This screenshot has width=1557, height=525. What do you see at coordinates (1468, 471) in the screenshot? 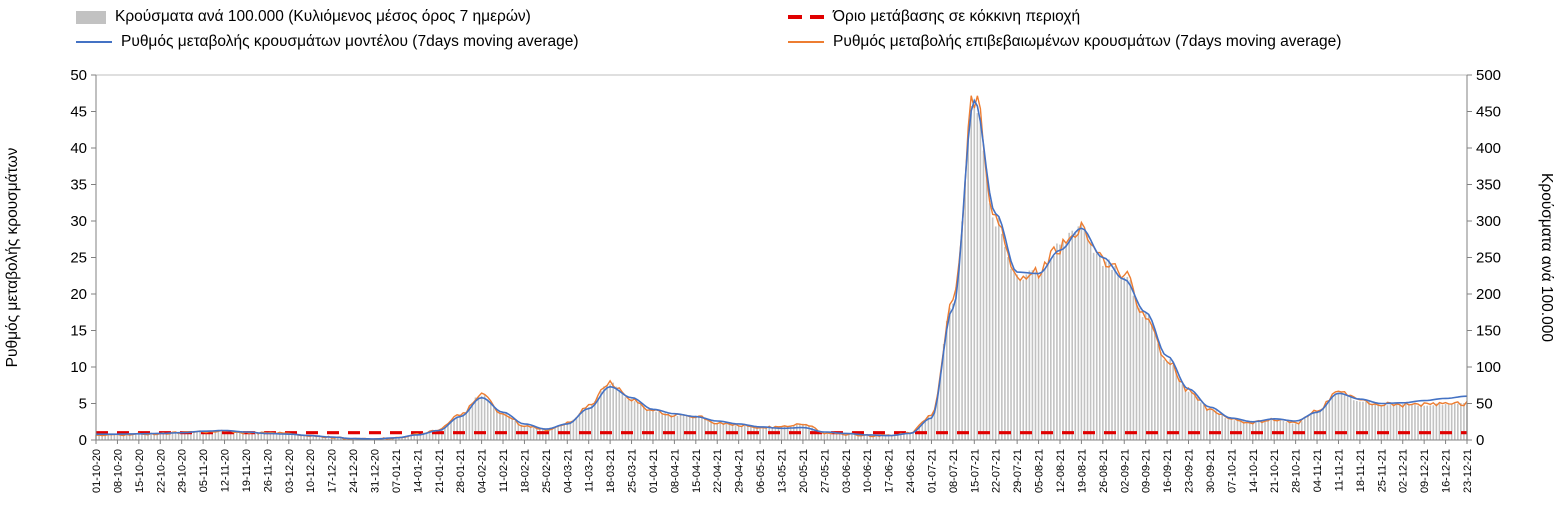
I see `x-tick-label: 23-12-21` at bounding box center [1468, 471].